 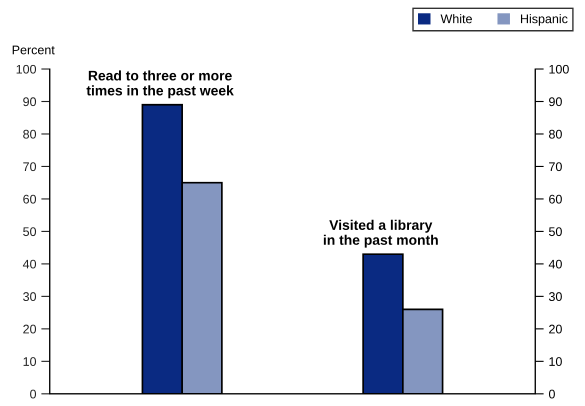 I want to click on y-axis-title: Percent, so click(x=33, y=50).